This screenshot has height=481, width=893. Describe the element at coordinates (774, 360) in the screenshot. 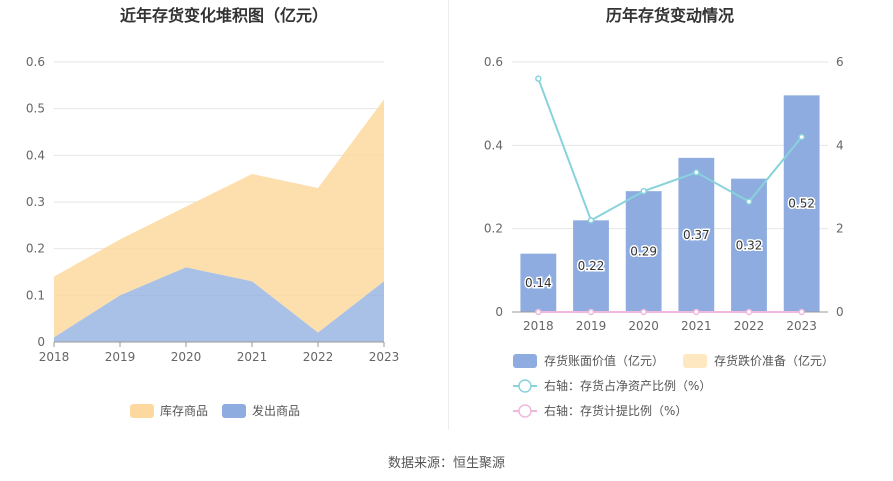

I see `chart2-legend-label: 存货跌价准备（亿元）` at that location.